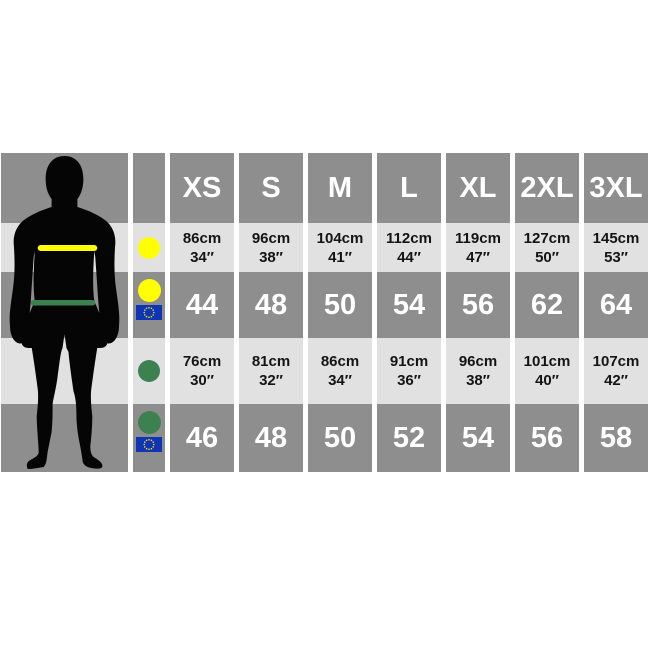 Image resolution: width=650 pixels, height=650 pixels. Describe the element at coordinates (478, 238) in the screenshot. I see `cm-value: 119cm` at that location.